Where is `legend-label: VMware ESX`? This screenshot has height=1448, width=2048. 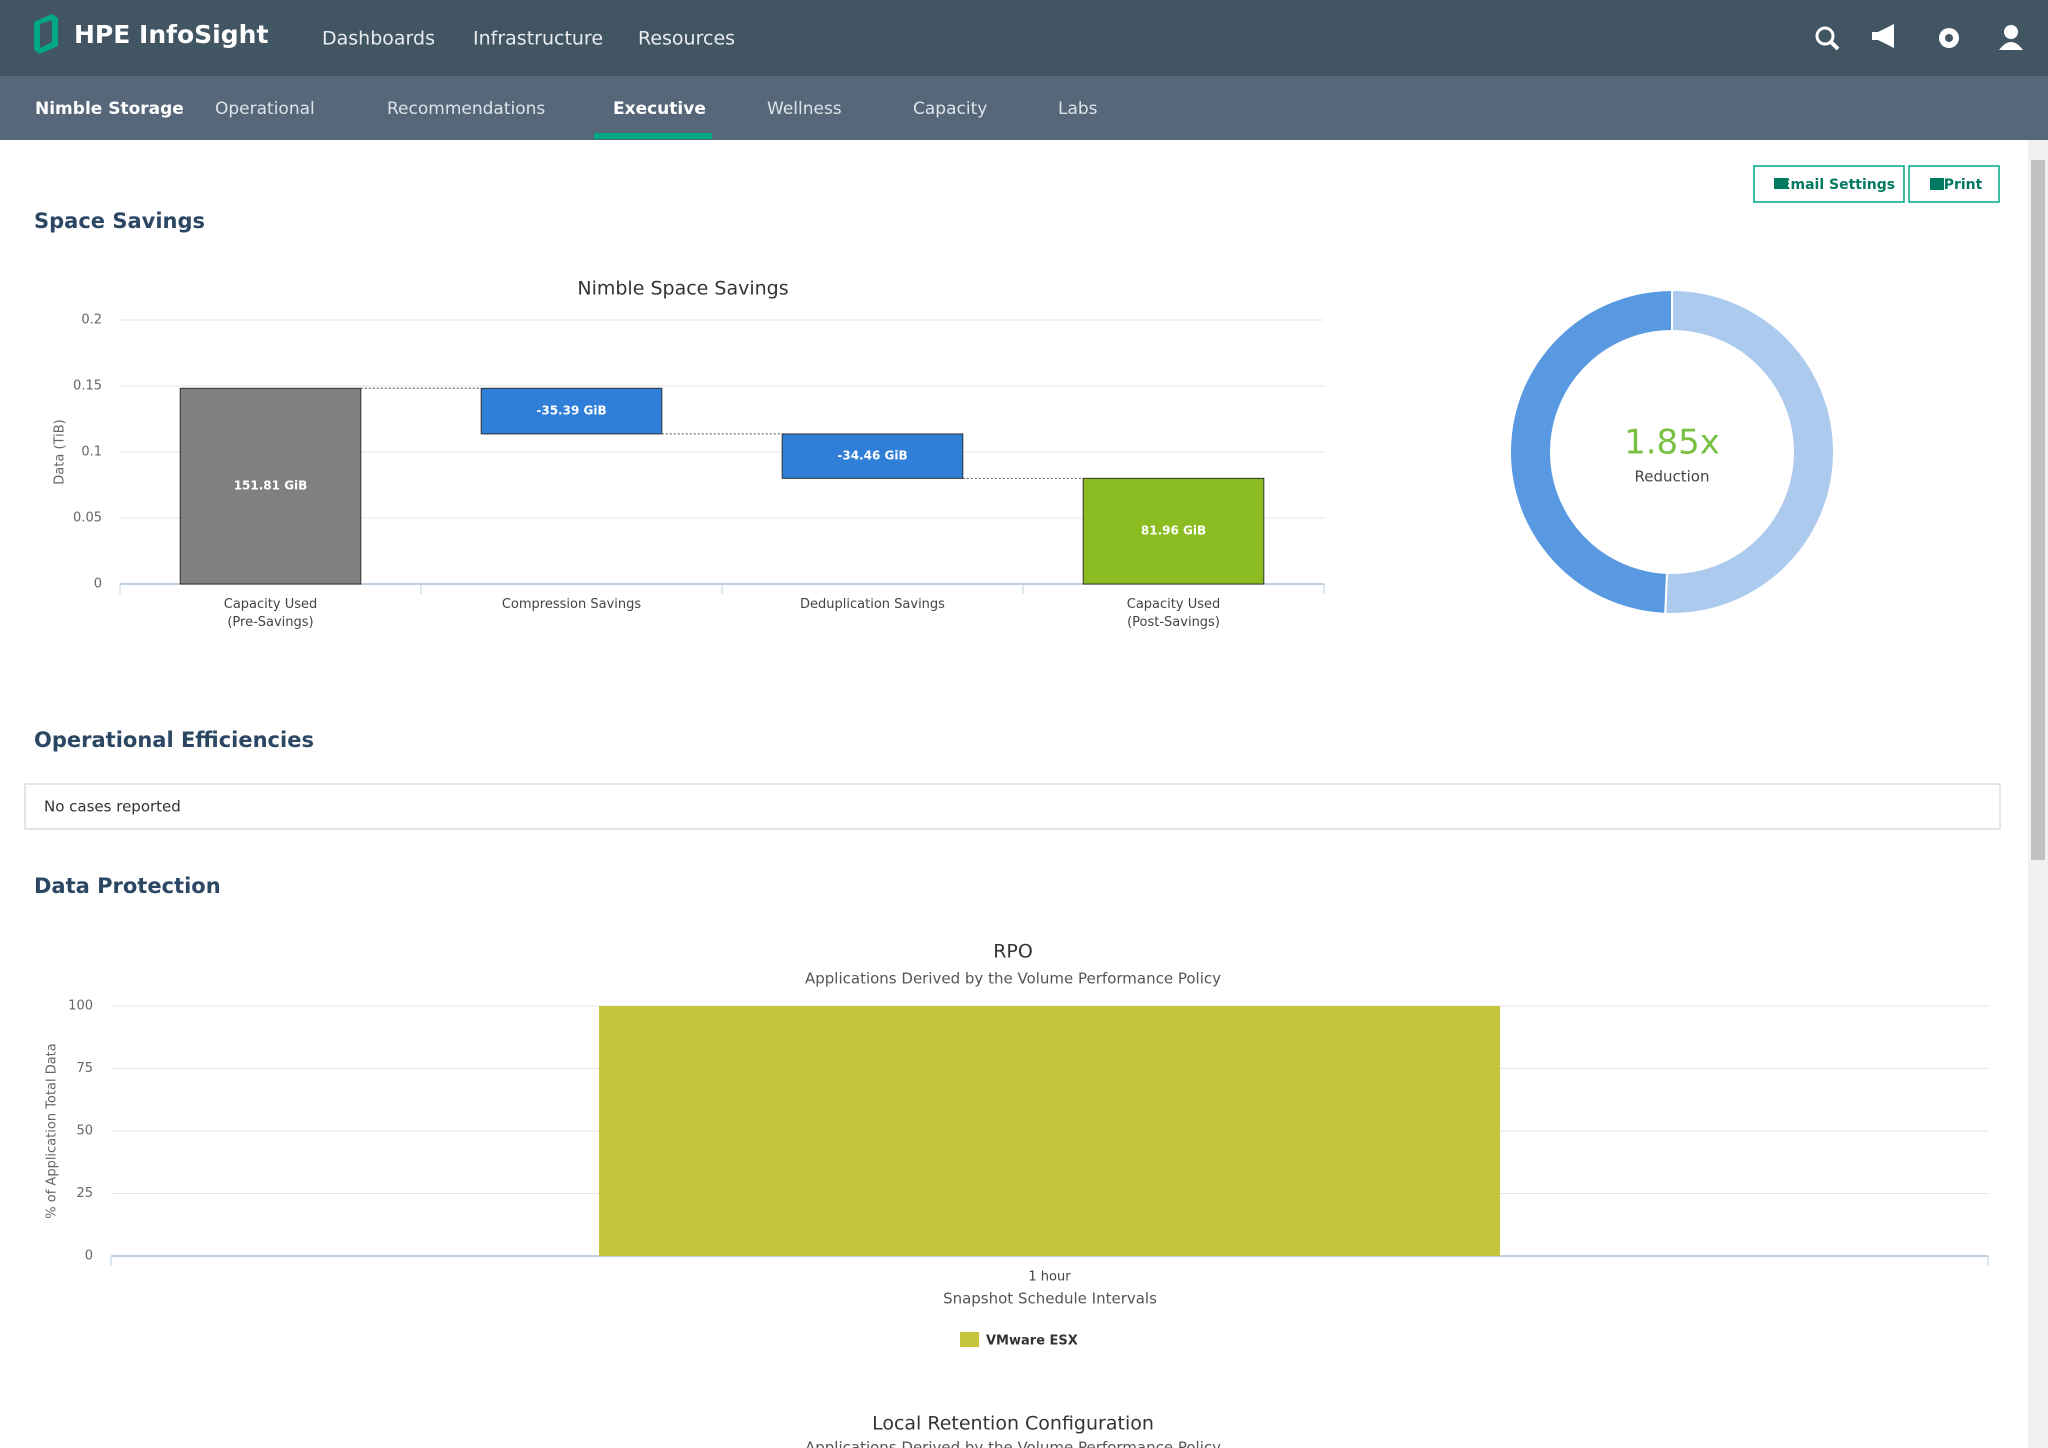 legend-label: VMware ESX is located at coordinates (1032, 1341).